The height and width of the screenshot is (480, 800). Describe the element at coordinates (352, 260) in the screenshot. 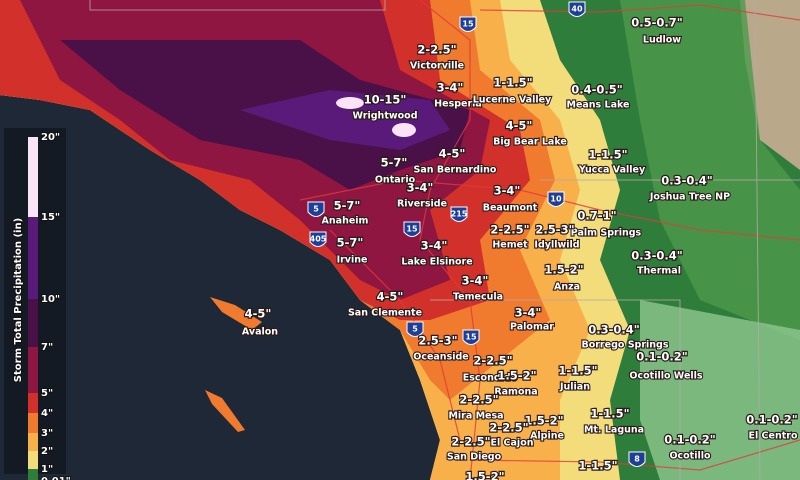

I see `place-name: Irvine` at that location.